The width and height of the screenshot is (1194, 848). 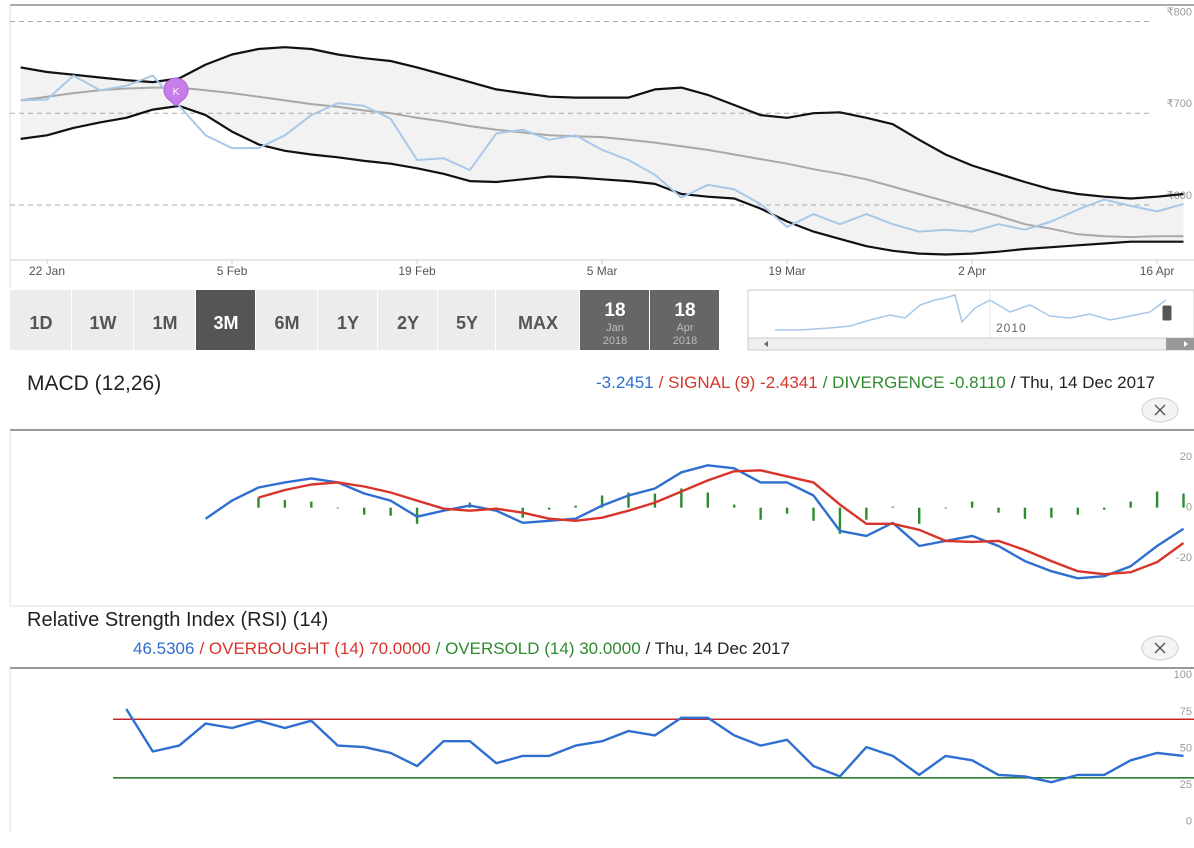 What do you see at coordinates (47, 271) in the screenshot?
I see `x-tick-label: 22 Jan` at bounding box center [47, 271].